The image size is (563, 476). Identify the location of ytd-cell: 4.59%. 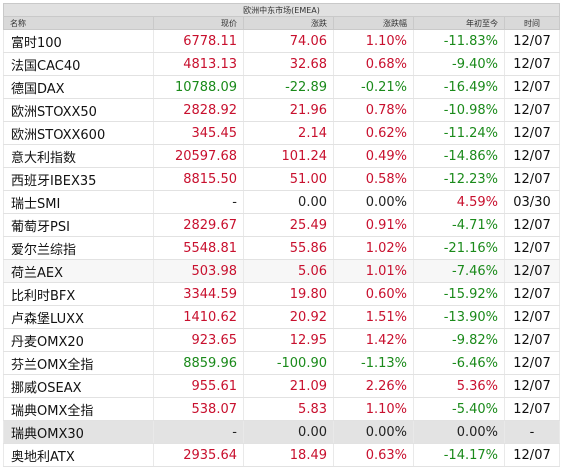
(459, 202).